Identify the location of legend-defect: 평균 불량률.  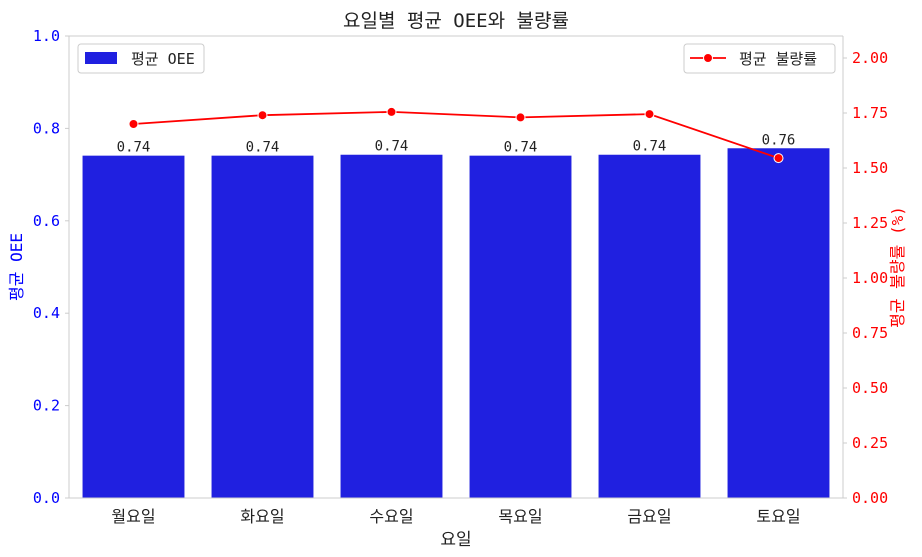
(759, 58).